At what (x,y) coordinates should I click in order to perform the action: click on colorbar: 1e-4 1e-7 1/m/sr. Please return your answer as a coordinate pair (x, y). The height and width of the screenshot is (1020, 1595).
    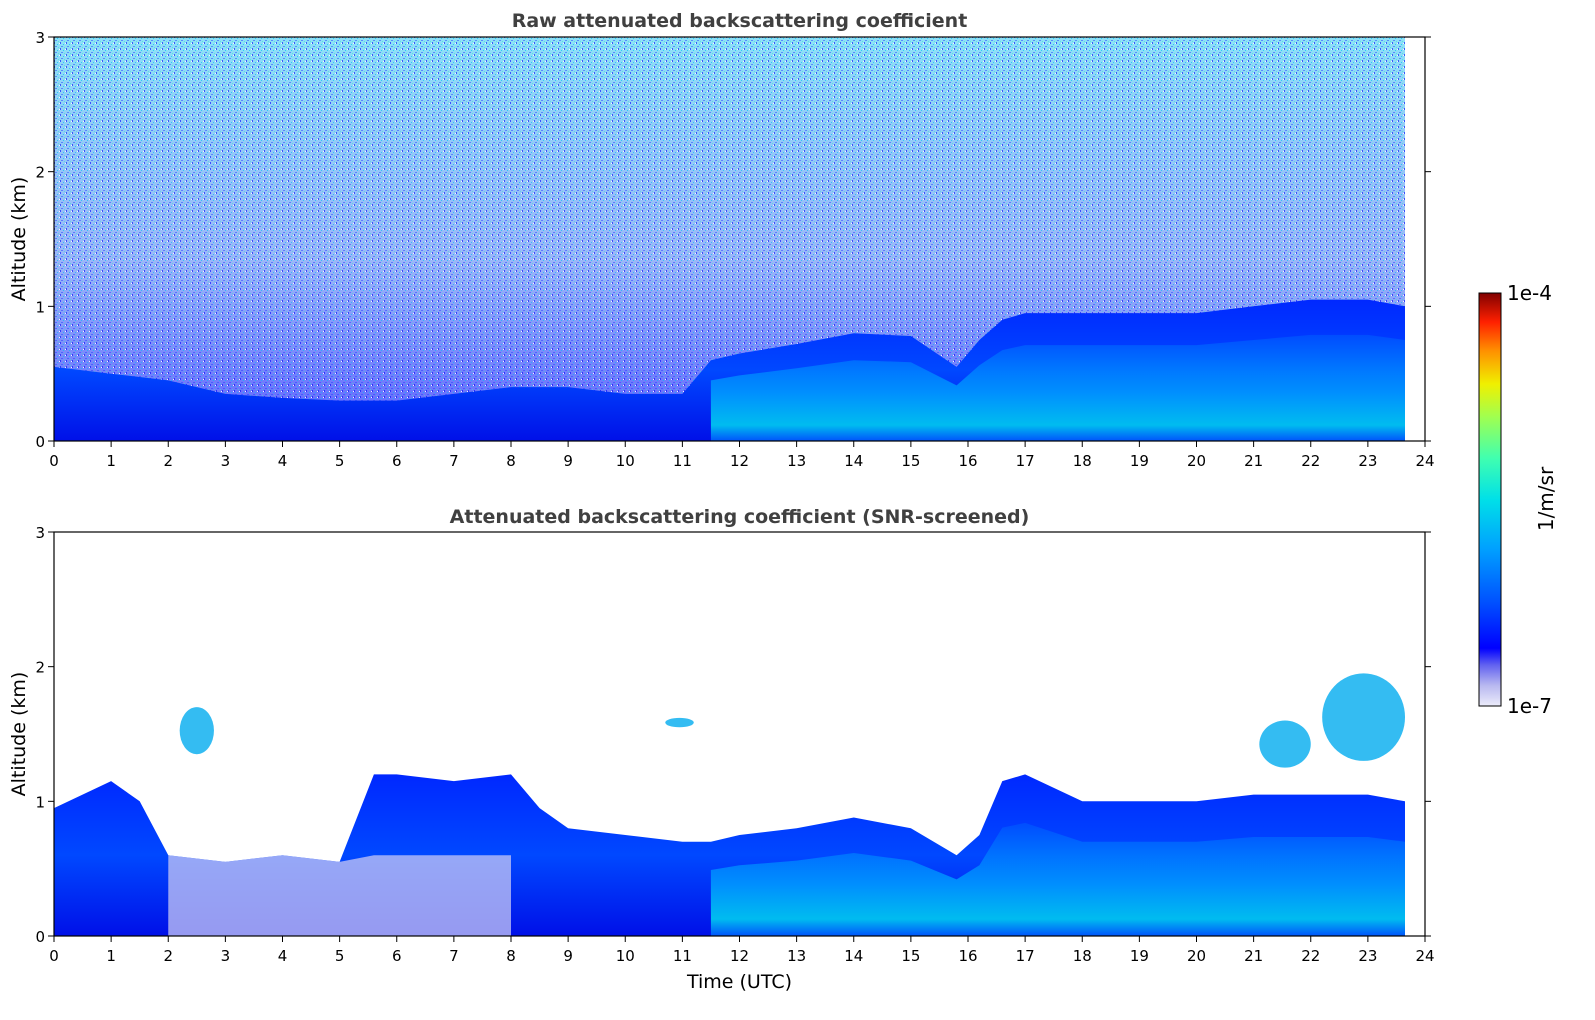
    Looking at the image, I should click on (1518, 499).